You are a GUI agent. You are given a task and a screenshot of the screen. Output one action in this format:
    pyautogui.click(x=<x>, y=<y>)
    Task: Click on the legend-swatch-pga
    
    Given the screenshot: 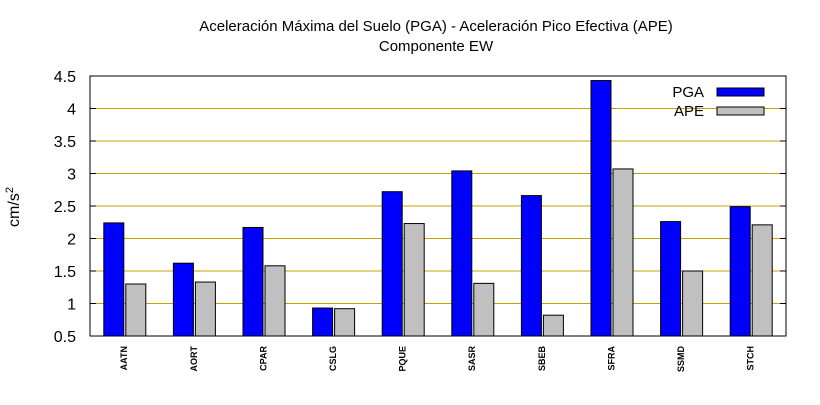 What is the action you would take?
    pyautogui.click(x=740, y=92)
    